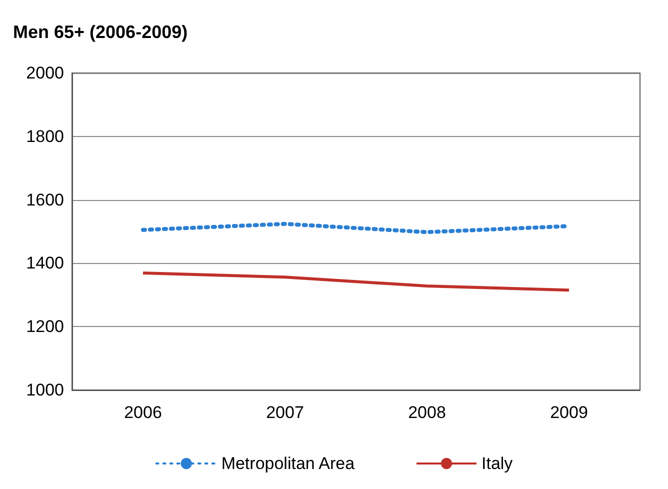 The image size is (668, 489). Describe the element at coordinates (45, 136) in the screenshot. I see `y-tick-label: 1800` at that location.